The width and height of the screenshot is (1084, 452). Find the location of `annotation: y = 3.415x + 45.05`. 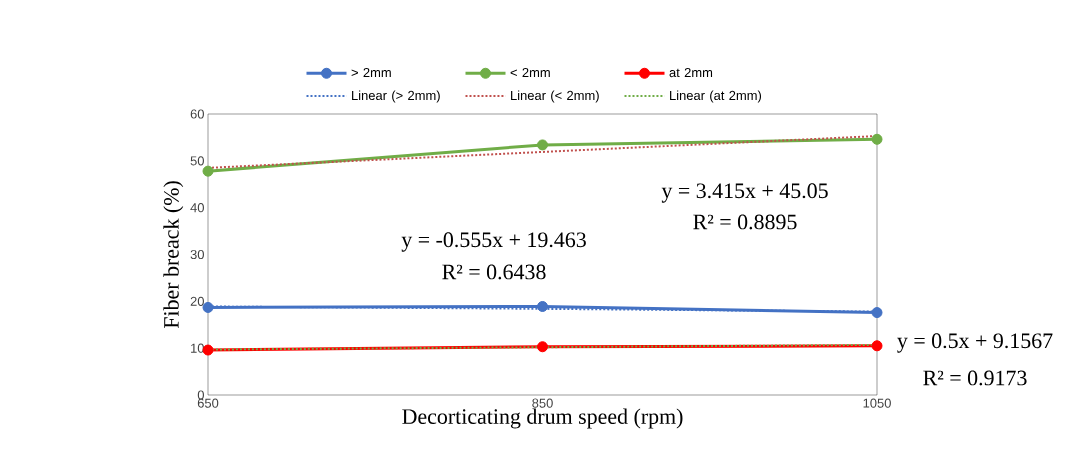

annotation: y = 3.415x + 45.05 is located at coordinates (744, 193).